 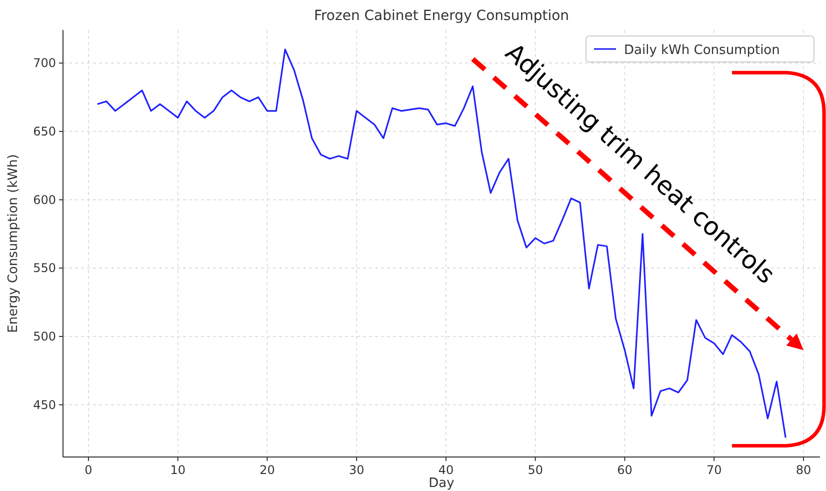 What do you see at coordinates (44, 63) in the screenshot?
I see `y-tick-label: 700` at bounding box center [44, 63].